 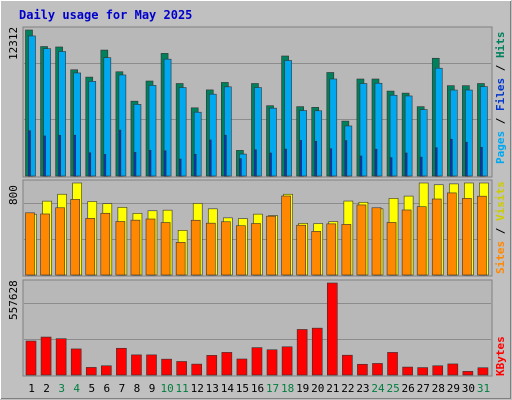 What do you see at coordinates (500, 45) in the screenshot?
I see `top-legend-part-4: Hits` at bounding box center [500, 45].